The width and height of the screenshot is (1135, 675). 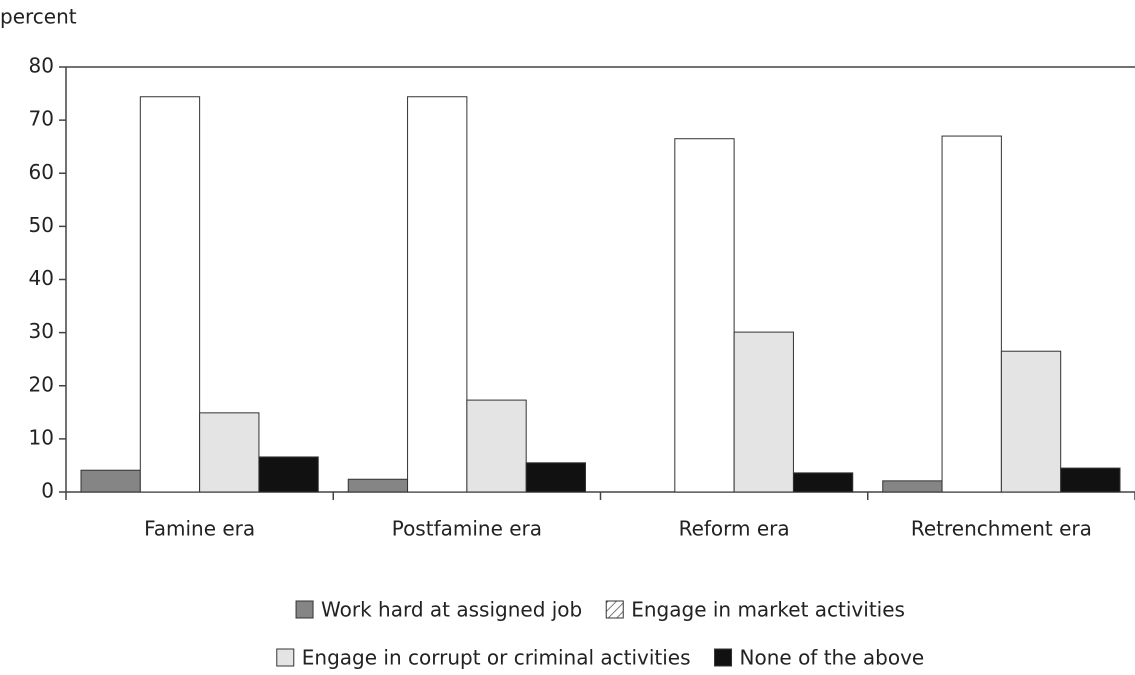 I want to click on y-tick-label: 40, so click(x=41, y=278).